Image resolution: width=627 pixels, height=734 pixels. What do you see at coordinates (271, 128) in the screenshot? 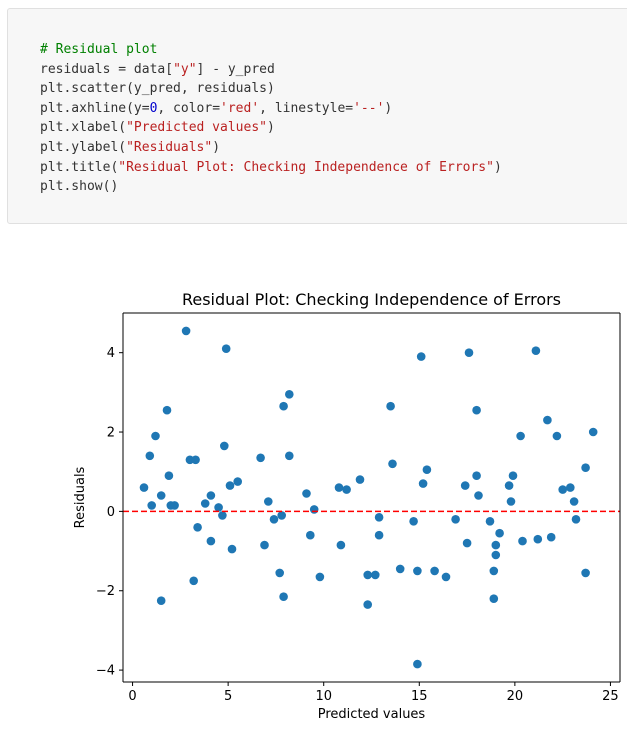
I see `code-line: plt.xlabel("Predicted values")` at bounding box center [271, 128].